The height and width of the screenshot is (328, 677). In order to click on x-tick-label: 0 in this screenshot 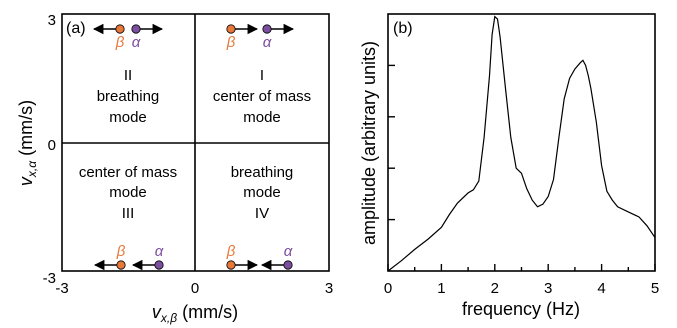, I will do `click(388, 288)`.